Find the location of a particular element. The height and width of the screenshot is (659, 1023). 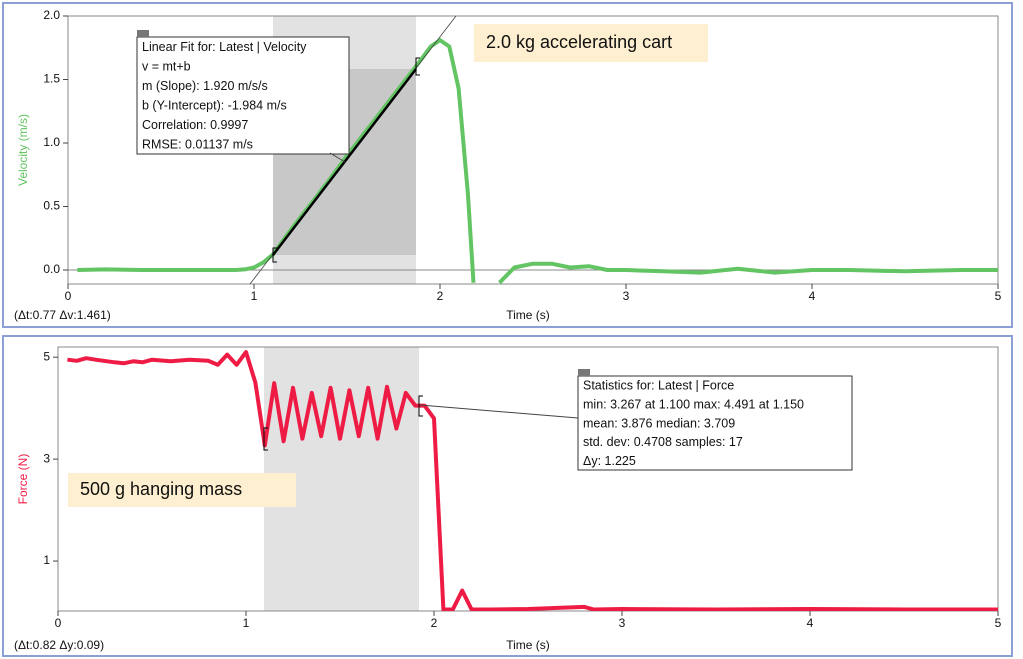

y-axis-label: Velocity (m/s) is located at coordinates (23, 150).